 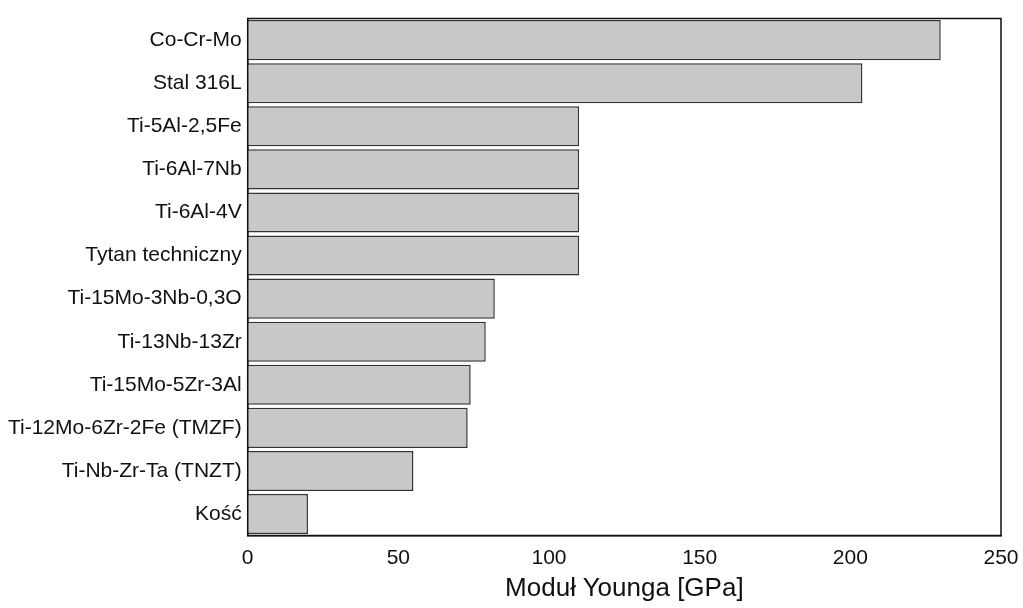 What do you see at coordinates (195, 38) in the screenshot?
I see `y-tick-label: Co-Cr-Mo` at bounding box center [195, 38].